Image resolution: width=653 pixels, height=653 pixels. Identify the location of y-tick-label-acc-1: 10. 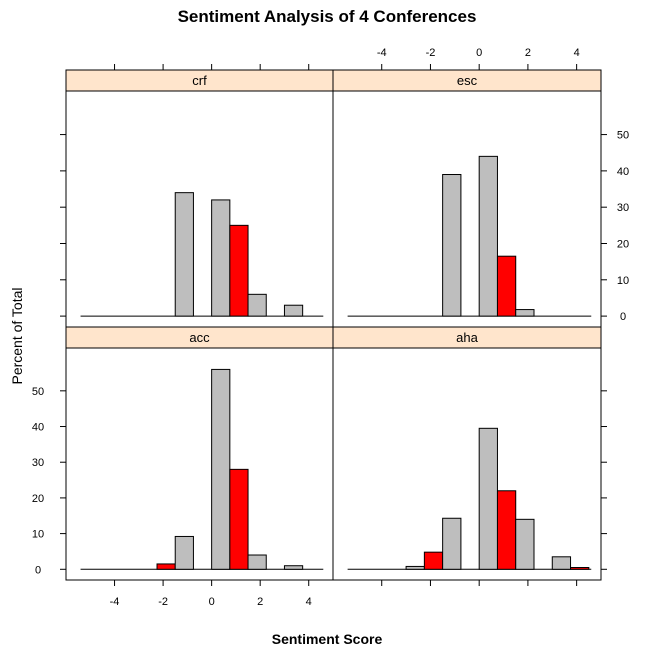
(38, 535).